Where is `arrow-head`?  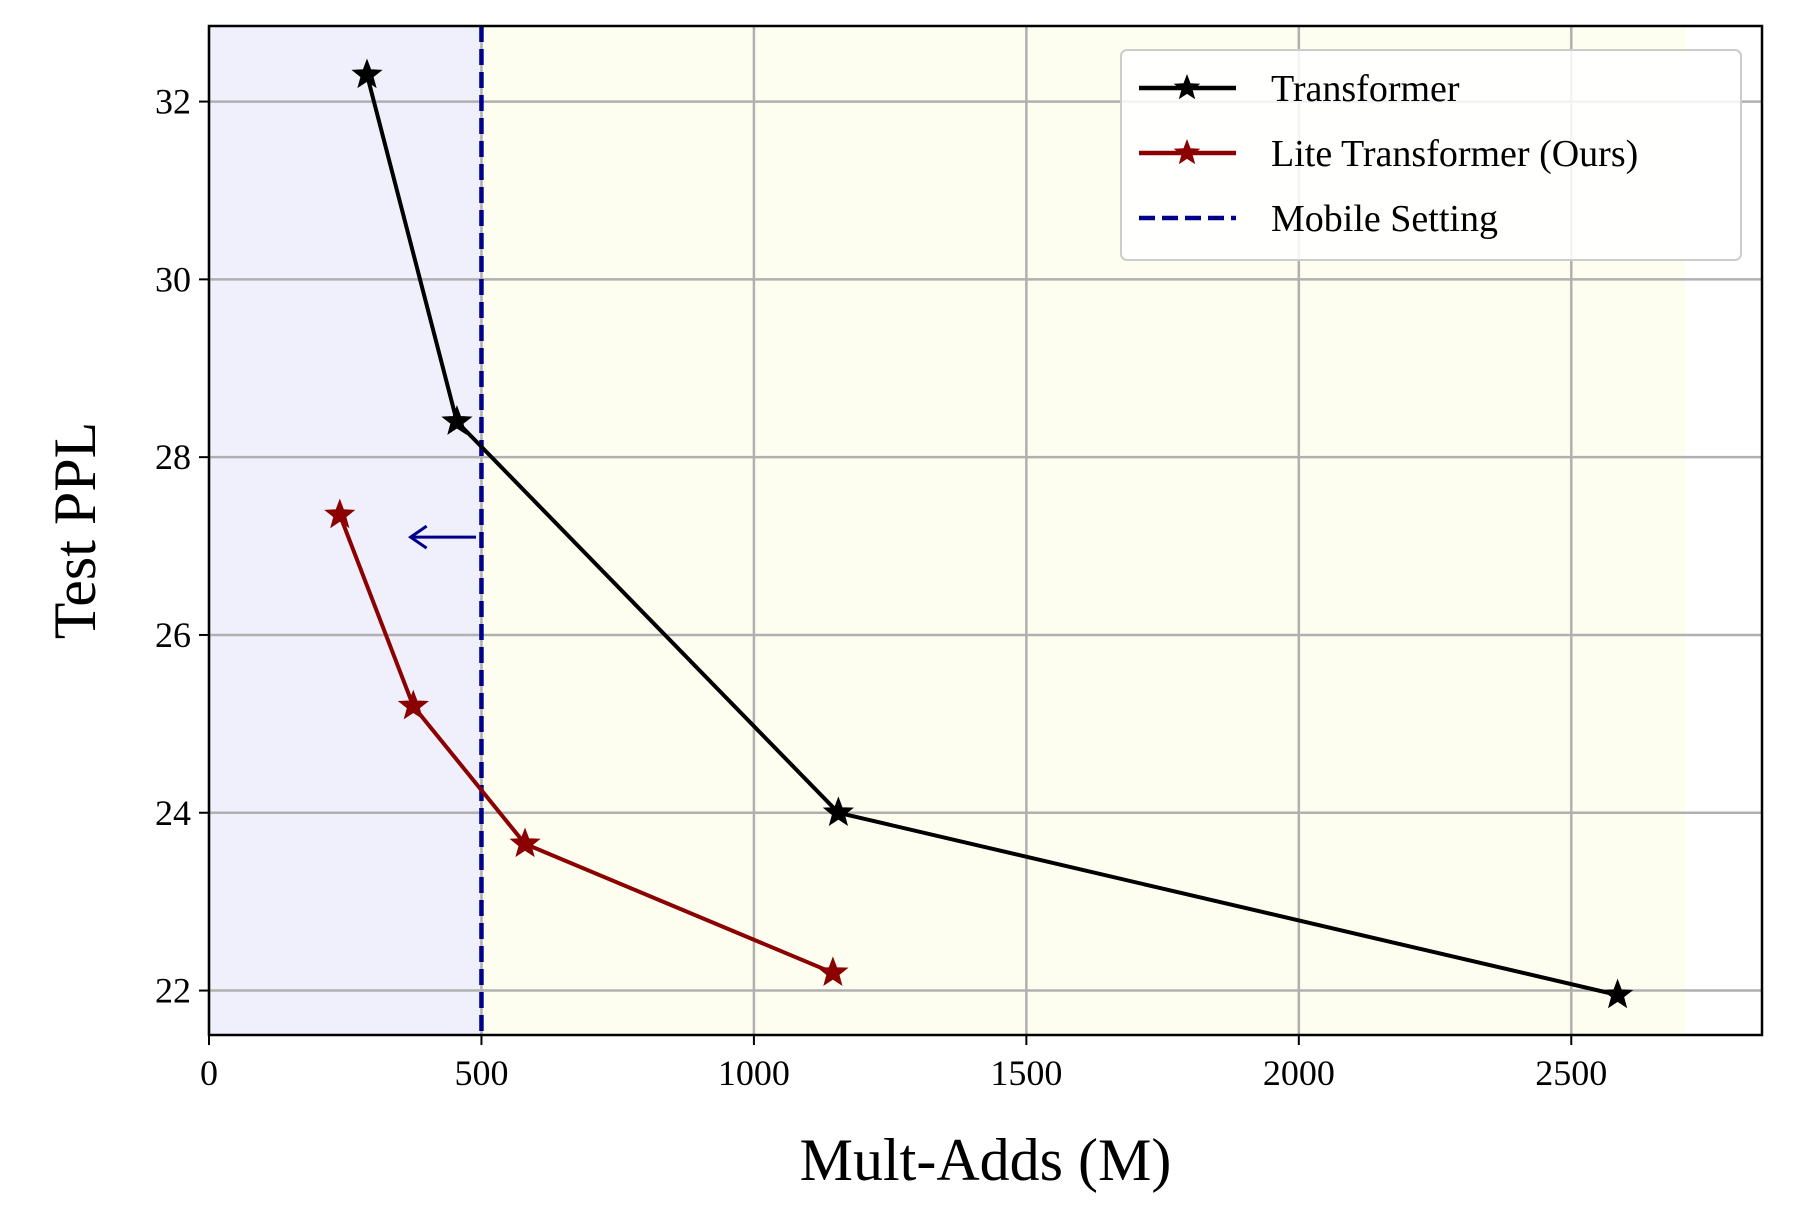 arrow-head is located at coordinates (417, 537).